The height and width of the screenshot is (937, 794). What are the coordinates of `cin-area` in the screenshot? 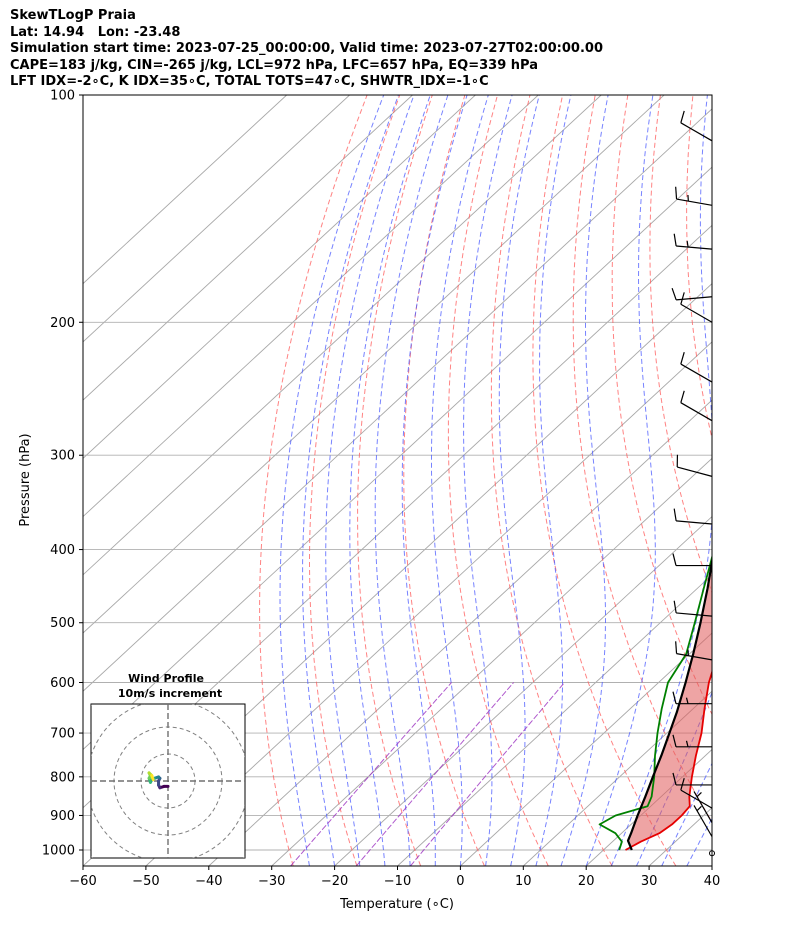 It's located at (670, 705).